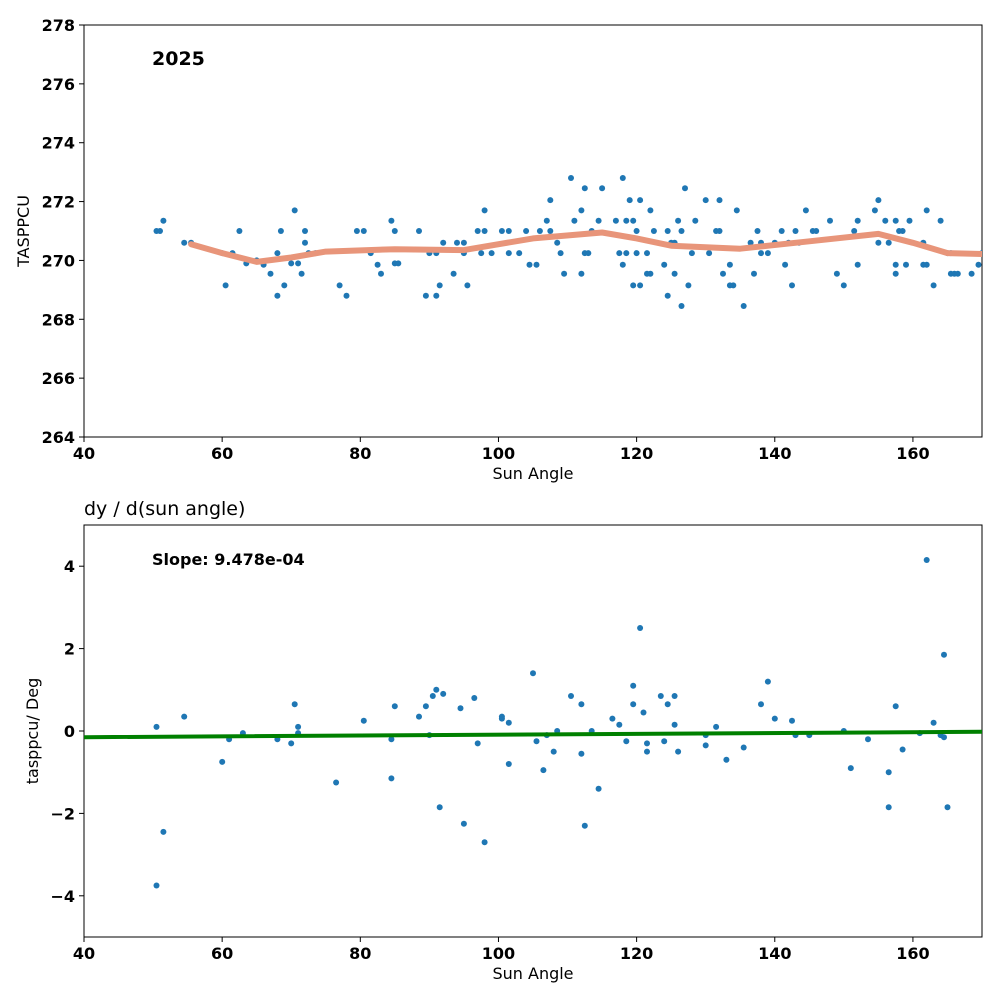  I want to click on y-tick-label: 270, so click(58, 260).